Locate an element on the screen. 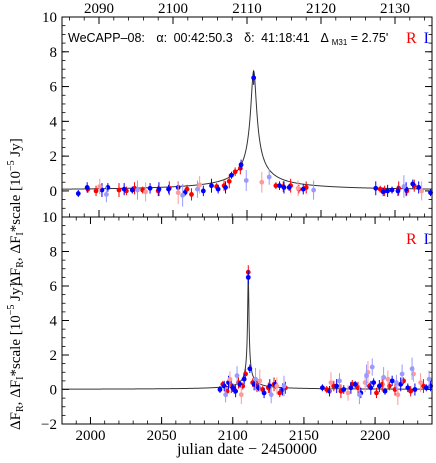 The image size is (436, 463). delta-value: 41:18:41 is located at coordinates (285, 38).